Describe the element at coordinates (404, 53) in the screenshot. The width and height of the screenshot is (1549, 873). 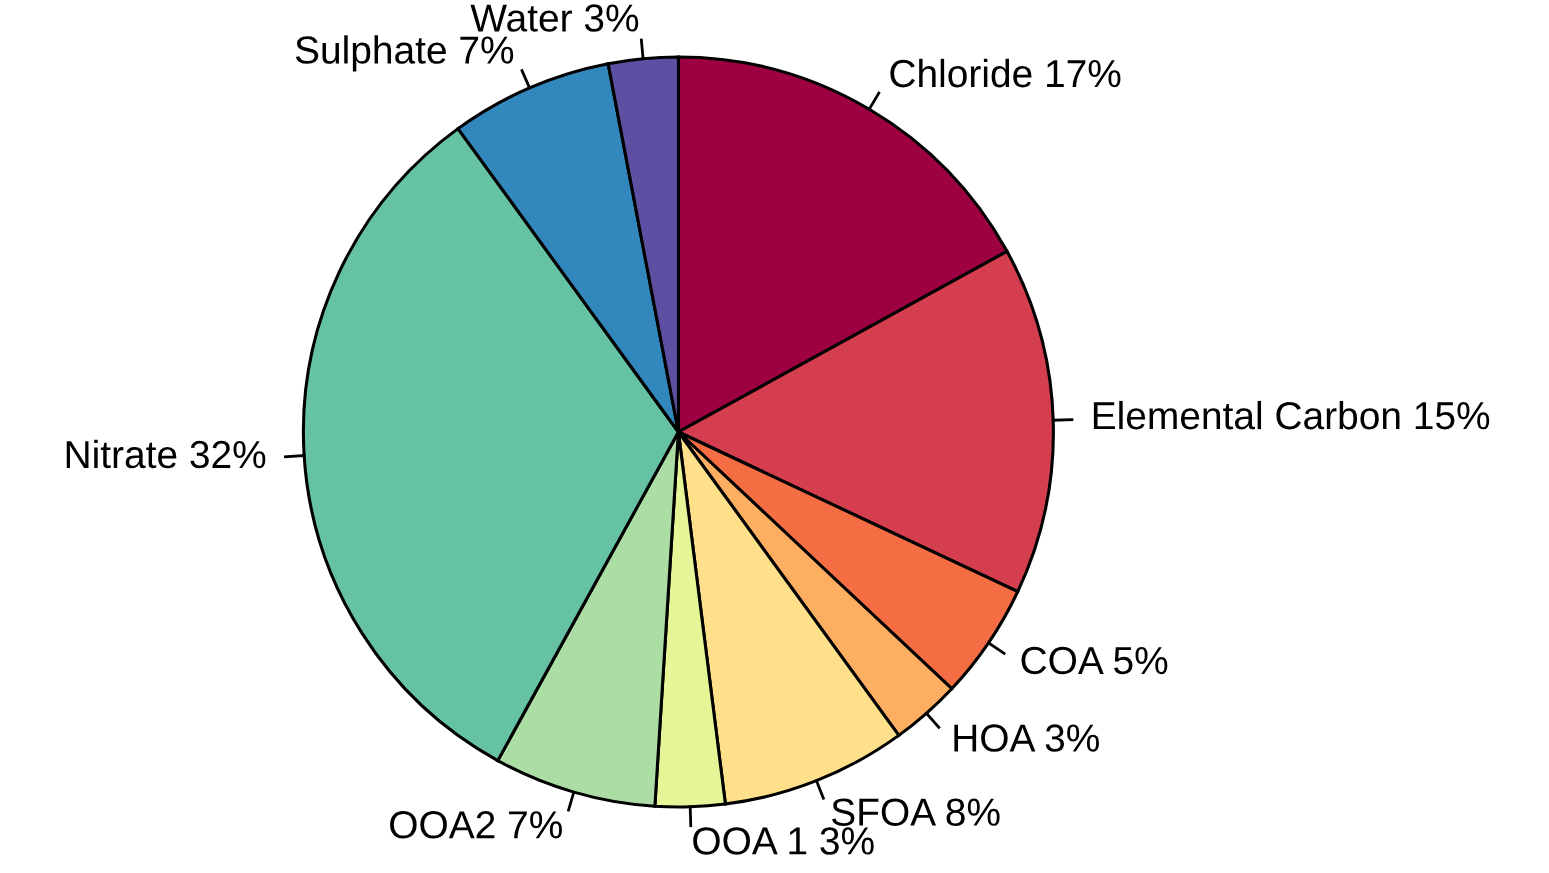
I see `slice-label: Sulphate 7%` at that location.